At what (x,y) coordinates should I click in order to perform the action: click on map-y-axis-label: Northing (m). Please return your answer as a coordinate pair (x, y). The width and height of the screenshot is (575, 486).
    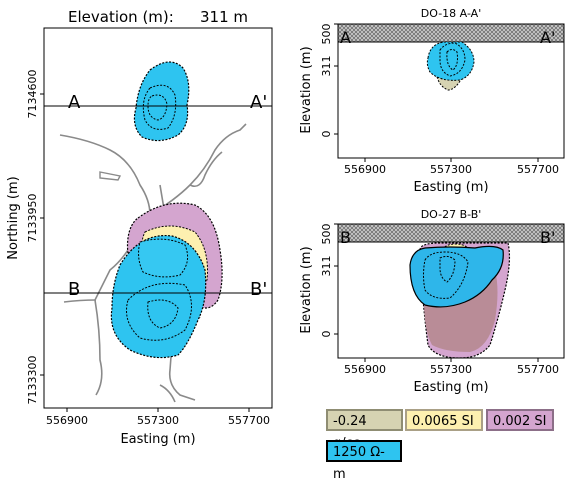
    Looking at the image, I should click on (13, 217).